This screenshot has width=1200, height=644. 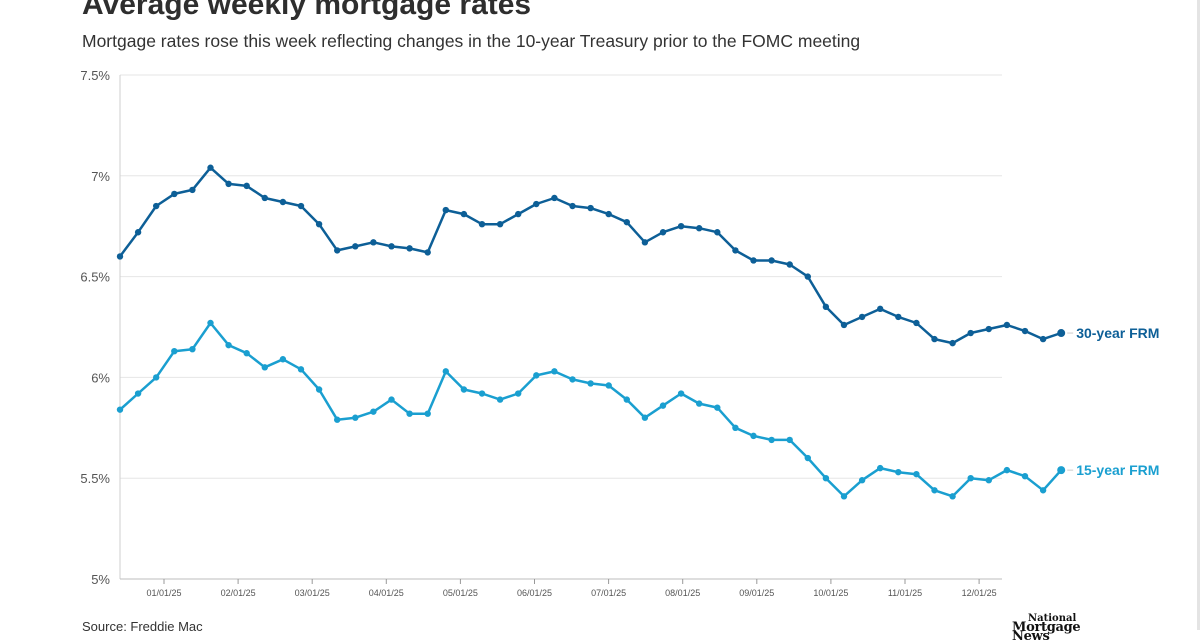 I want to click on y-tick-label: 7%, so click(x=100, y=176).